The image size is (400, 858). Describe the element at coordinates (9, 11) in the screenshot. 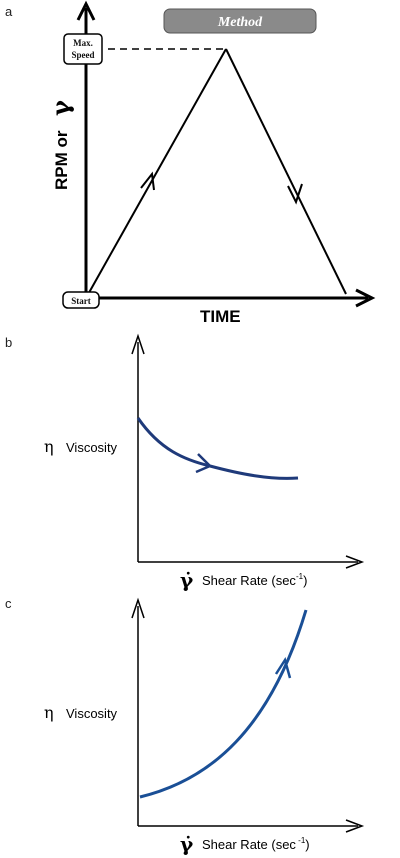

I see `panel-a-letter: a` at that location.